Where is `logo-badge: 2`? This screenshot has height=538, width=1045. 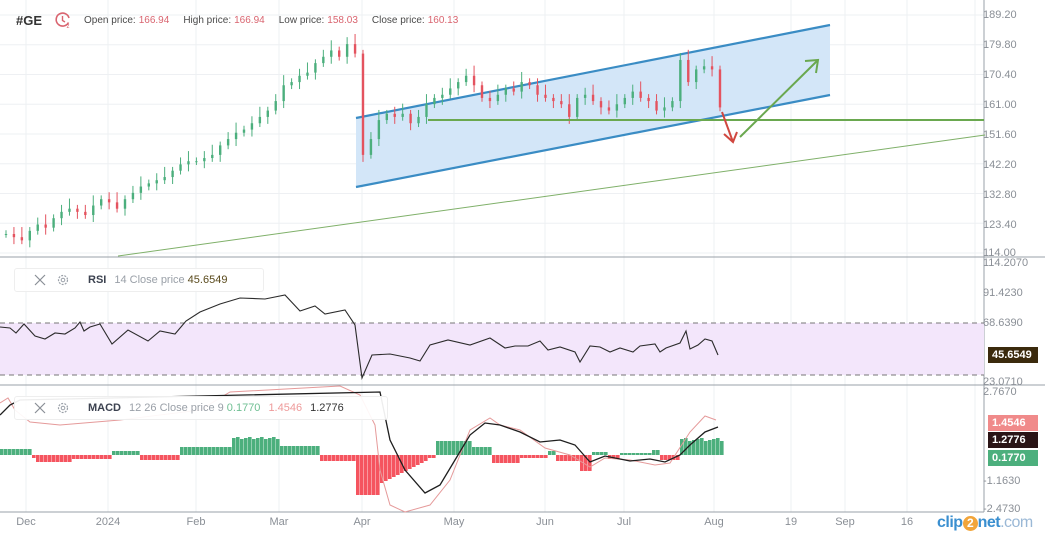 logo-badge: 2 is located at coordinates (970, 523).